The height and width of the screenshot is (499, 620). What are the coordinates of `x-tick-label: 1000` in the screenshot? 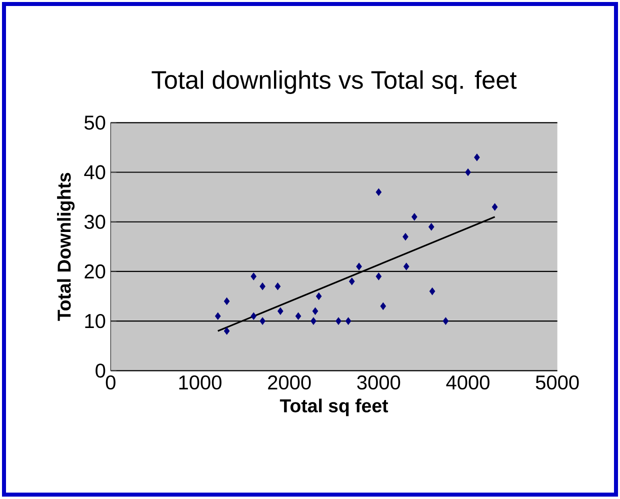 It's located at (200, 383).